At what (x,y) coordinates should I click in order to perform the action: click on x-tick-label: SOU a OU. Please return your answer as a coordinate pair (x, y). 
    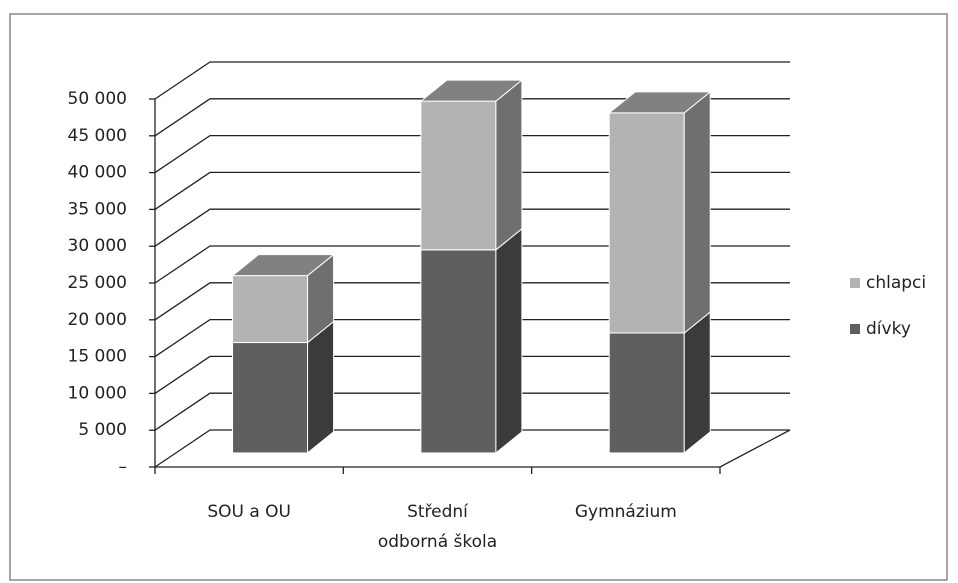
    Looking at the image, I should click on (249, 512).